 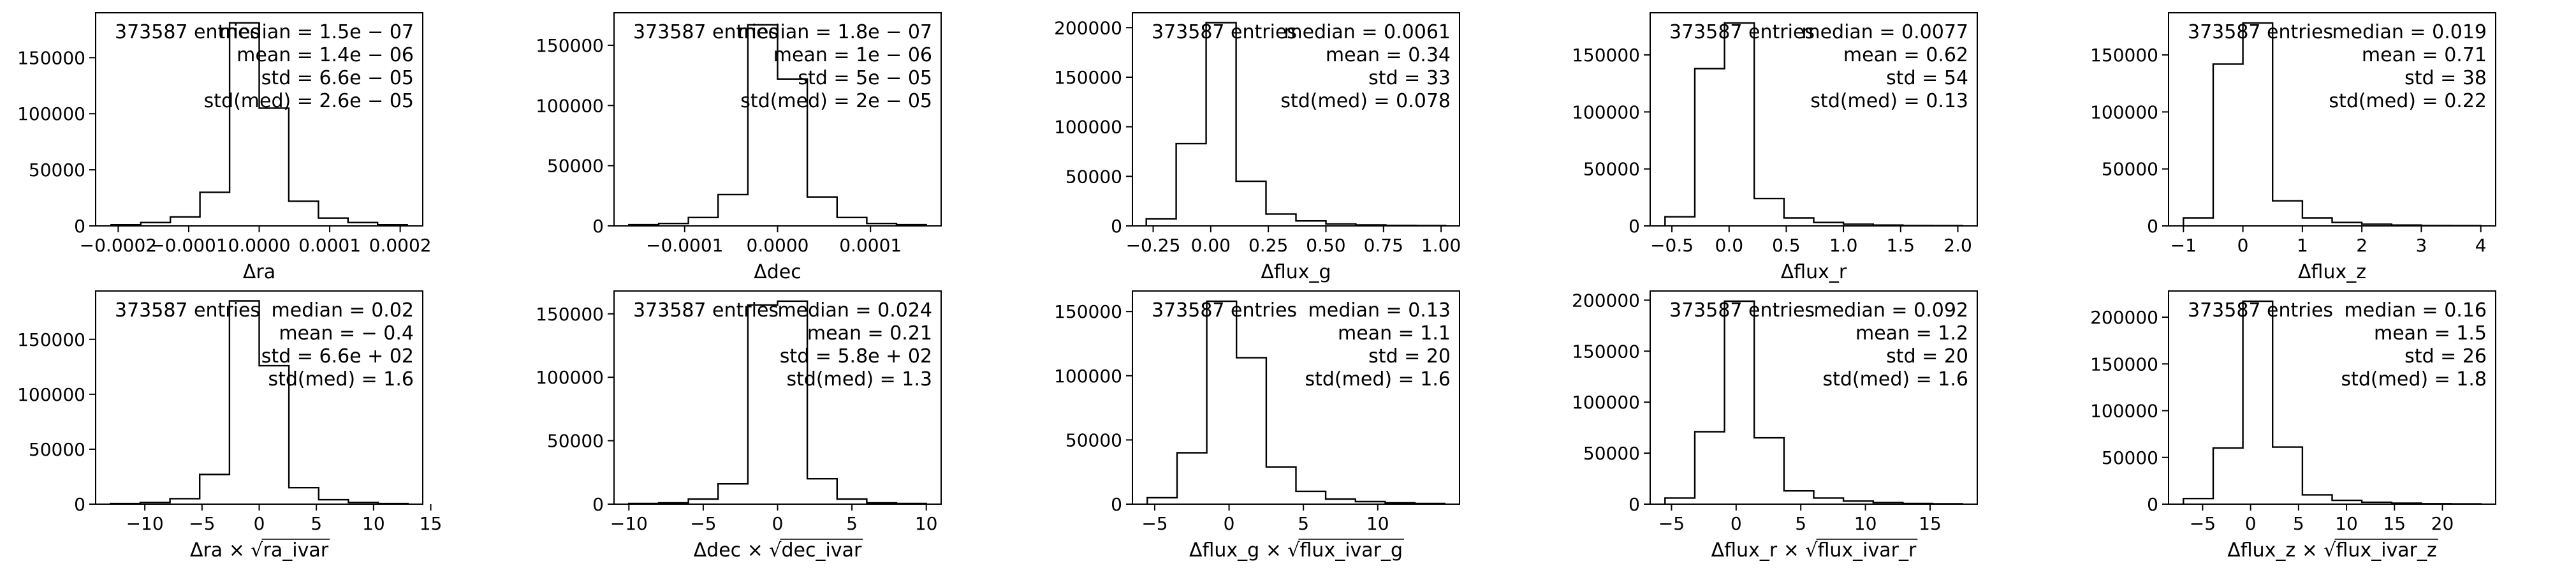 What do you see at coordinates (777, 272) in the screenshot?
I see `x-axis-label: Δdec` at bounding box center [777, 272].